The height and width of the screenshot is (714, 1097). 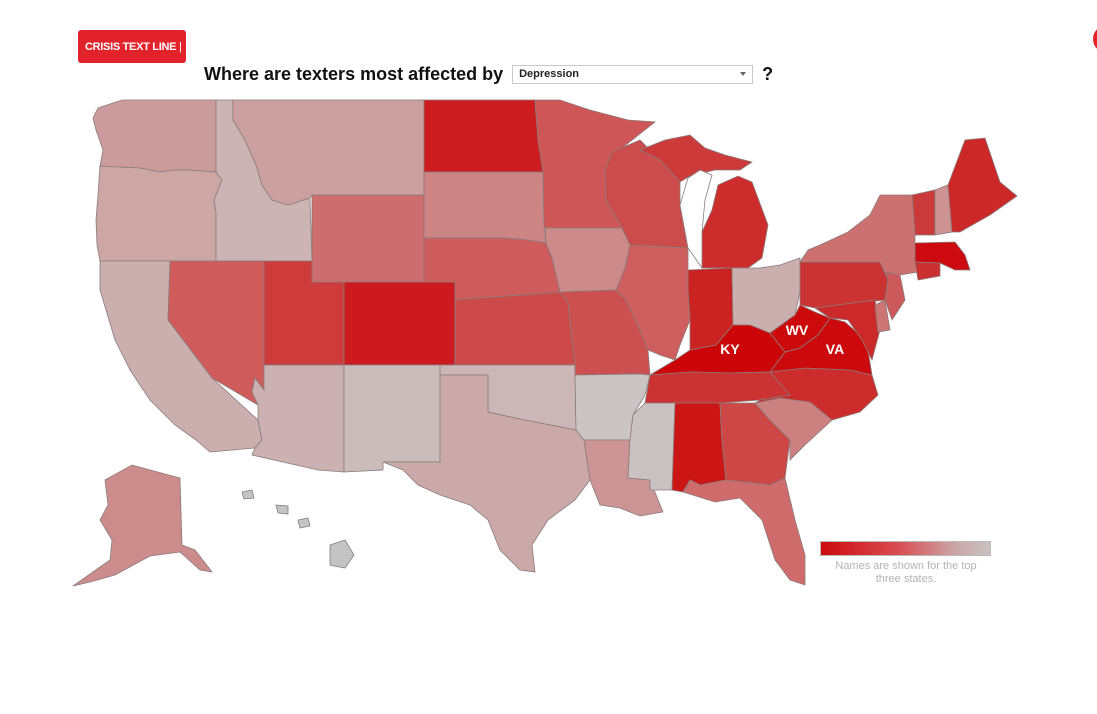 I want to click on logo-caret: |, so click(x=180, y=46).